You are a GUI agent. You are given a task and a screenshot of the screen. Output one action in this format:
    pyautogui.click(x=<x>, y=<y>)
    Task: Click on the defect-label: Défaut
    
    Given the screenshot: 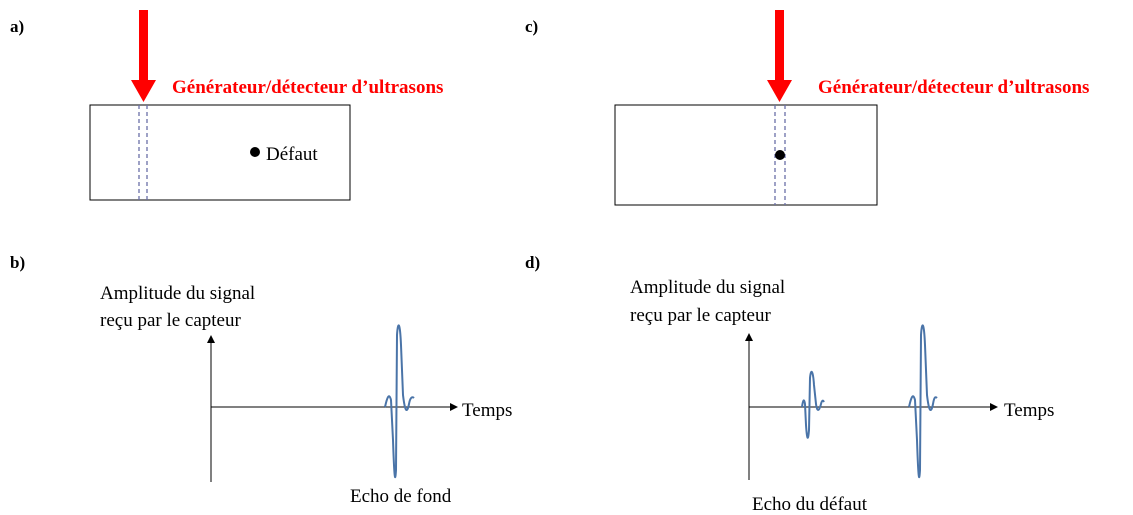 What is the action you would take?
    pyautogui.click(x=292, y=154)
    